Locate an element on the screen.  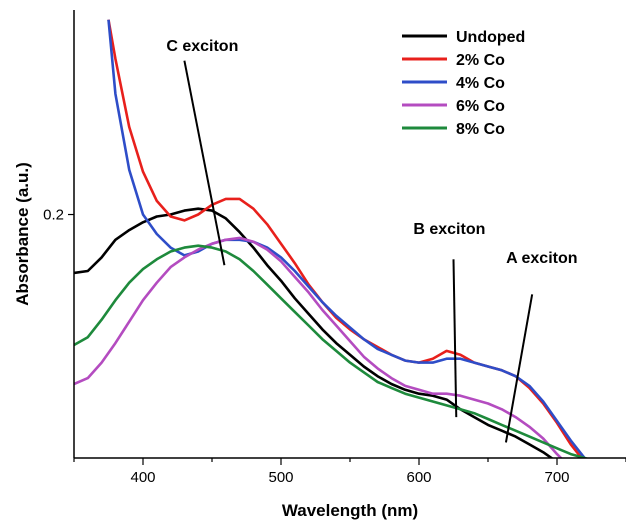
a-exciton-marker-line is located at coordinates (519, 368).